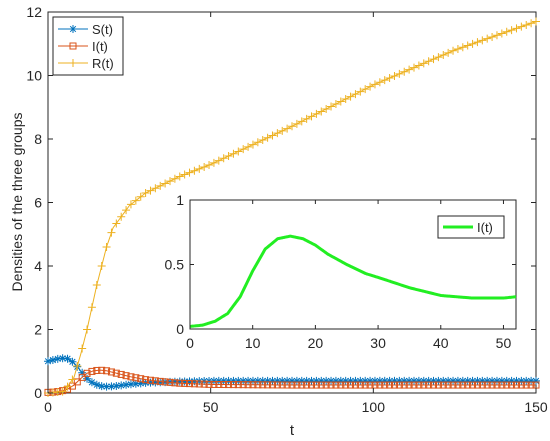 This screenshot has width=550, height=441. Describe the element at coordinates (38, 330) in the screenshot. I see `y-tick-label: 2` at that location.